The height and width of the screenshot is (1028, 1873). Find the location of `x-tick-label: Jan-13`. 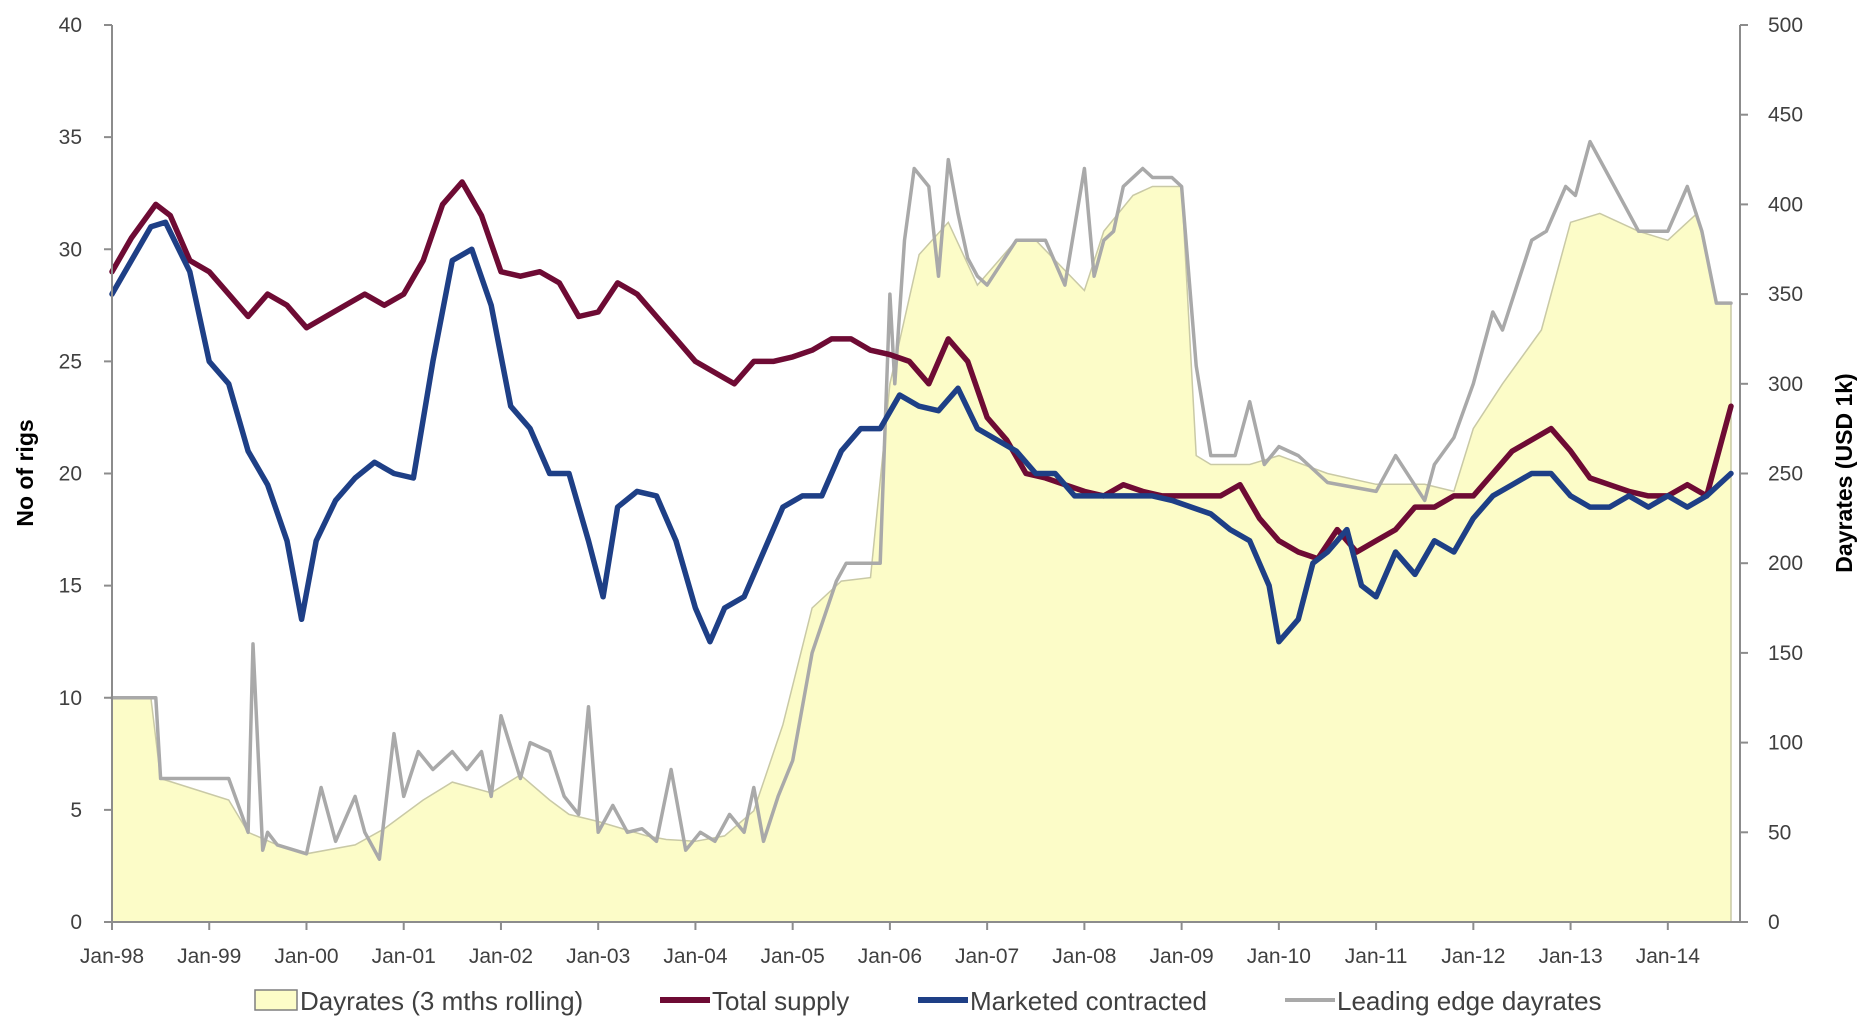

x-tick-label: Jan-13 is located at coordinates (1570, 956).